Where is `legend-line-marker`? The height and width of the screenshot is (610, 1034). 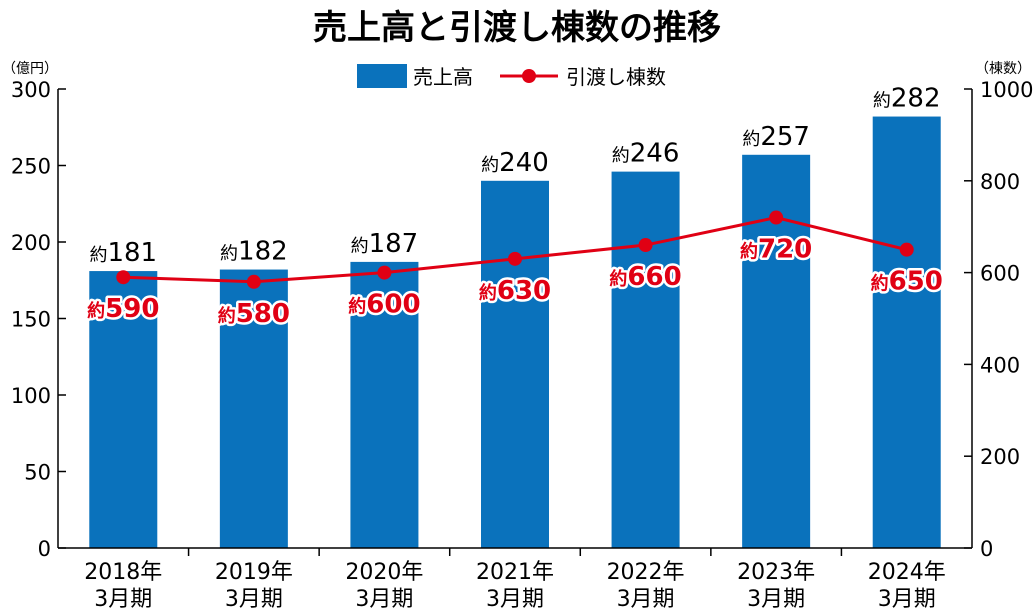 legend-line-marker is located at coordinates (529, 76).